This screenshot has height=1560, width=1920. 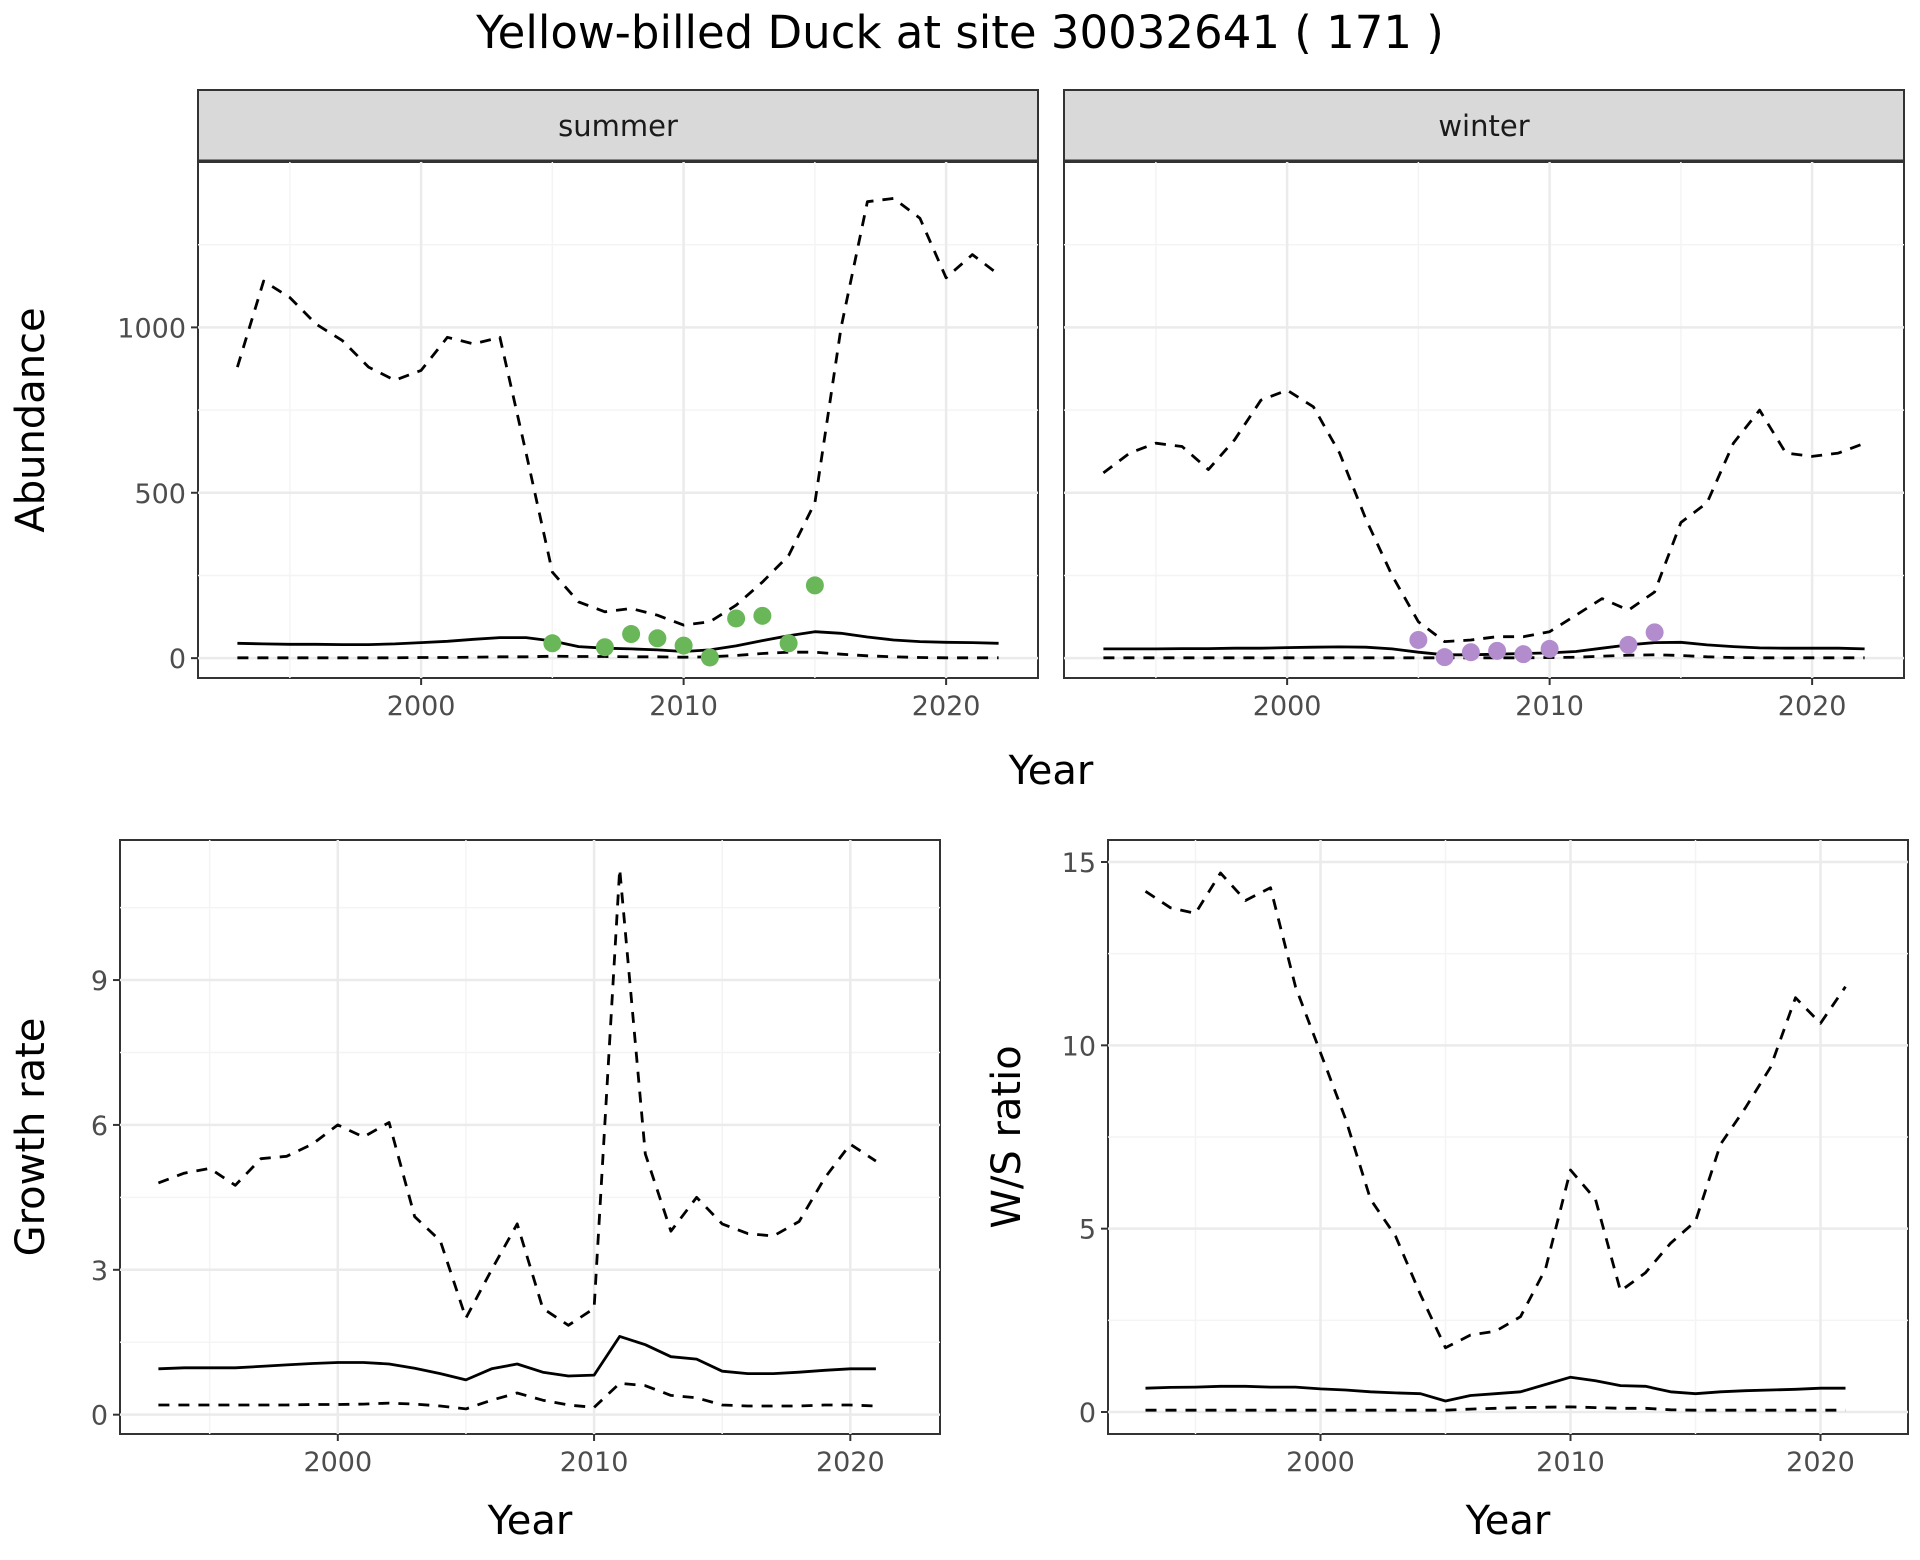 I want to click on winter-strip, so click(x=1484, y=126).